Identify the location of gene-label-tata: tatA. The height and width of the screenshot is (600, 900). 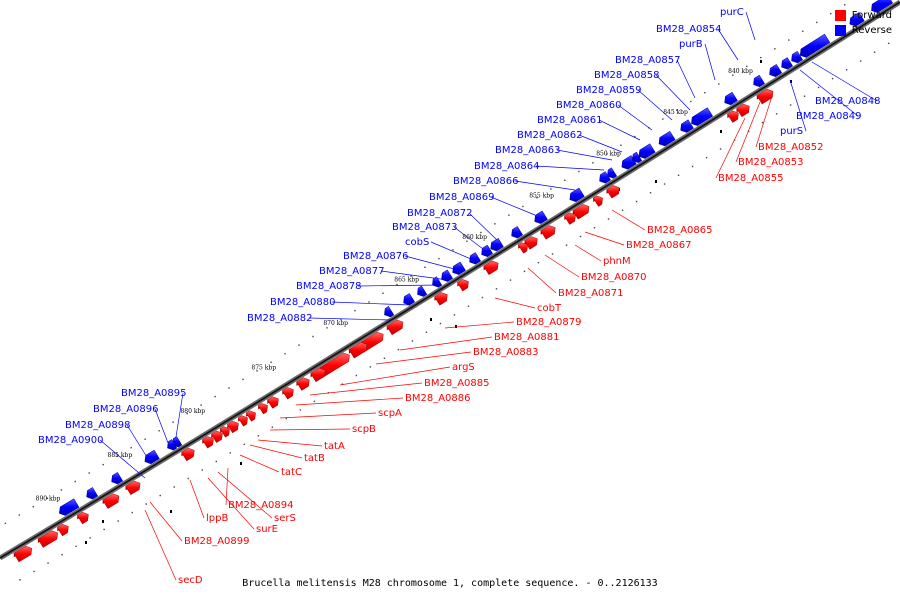
(334, 446).